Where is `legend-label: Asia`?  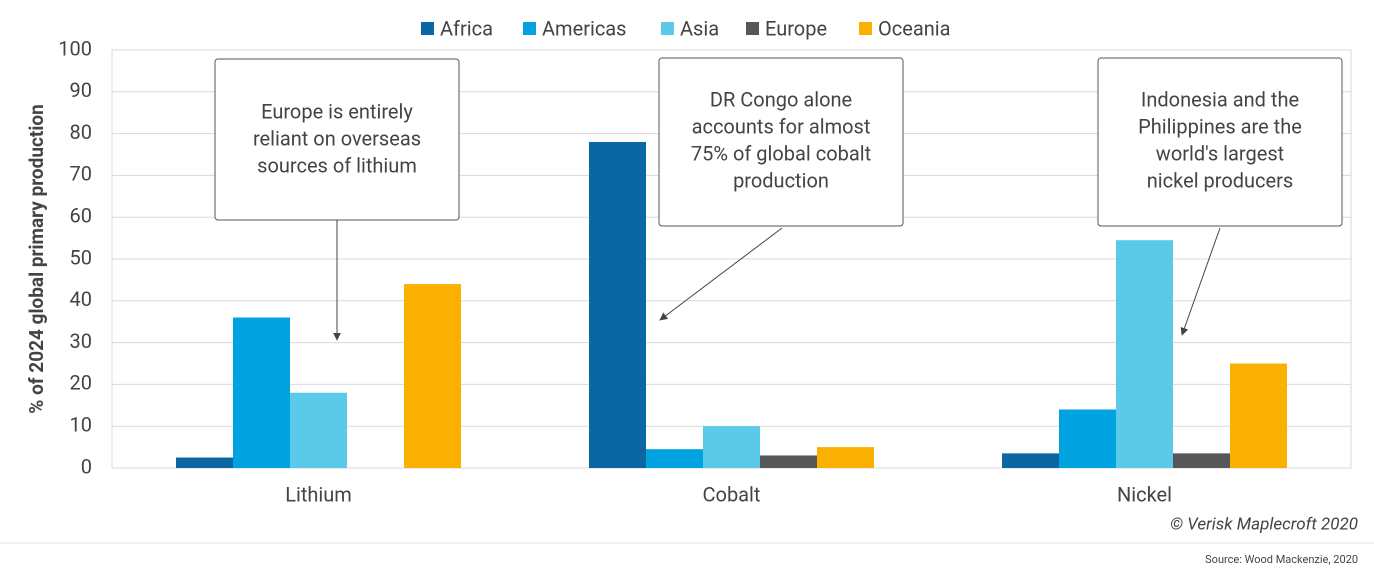 legend-label: Asia is located at coordinates (699, 28).